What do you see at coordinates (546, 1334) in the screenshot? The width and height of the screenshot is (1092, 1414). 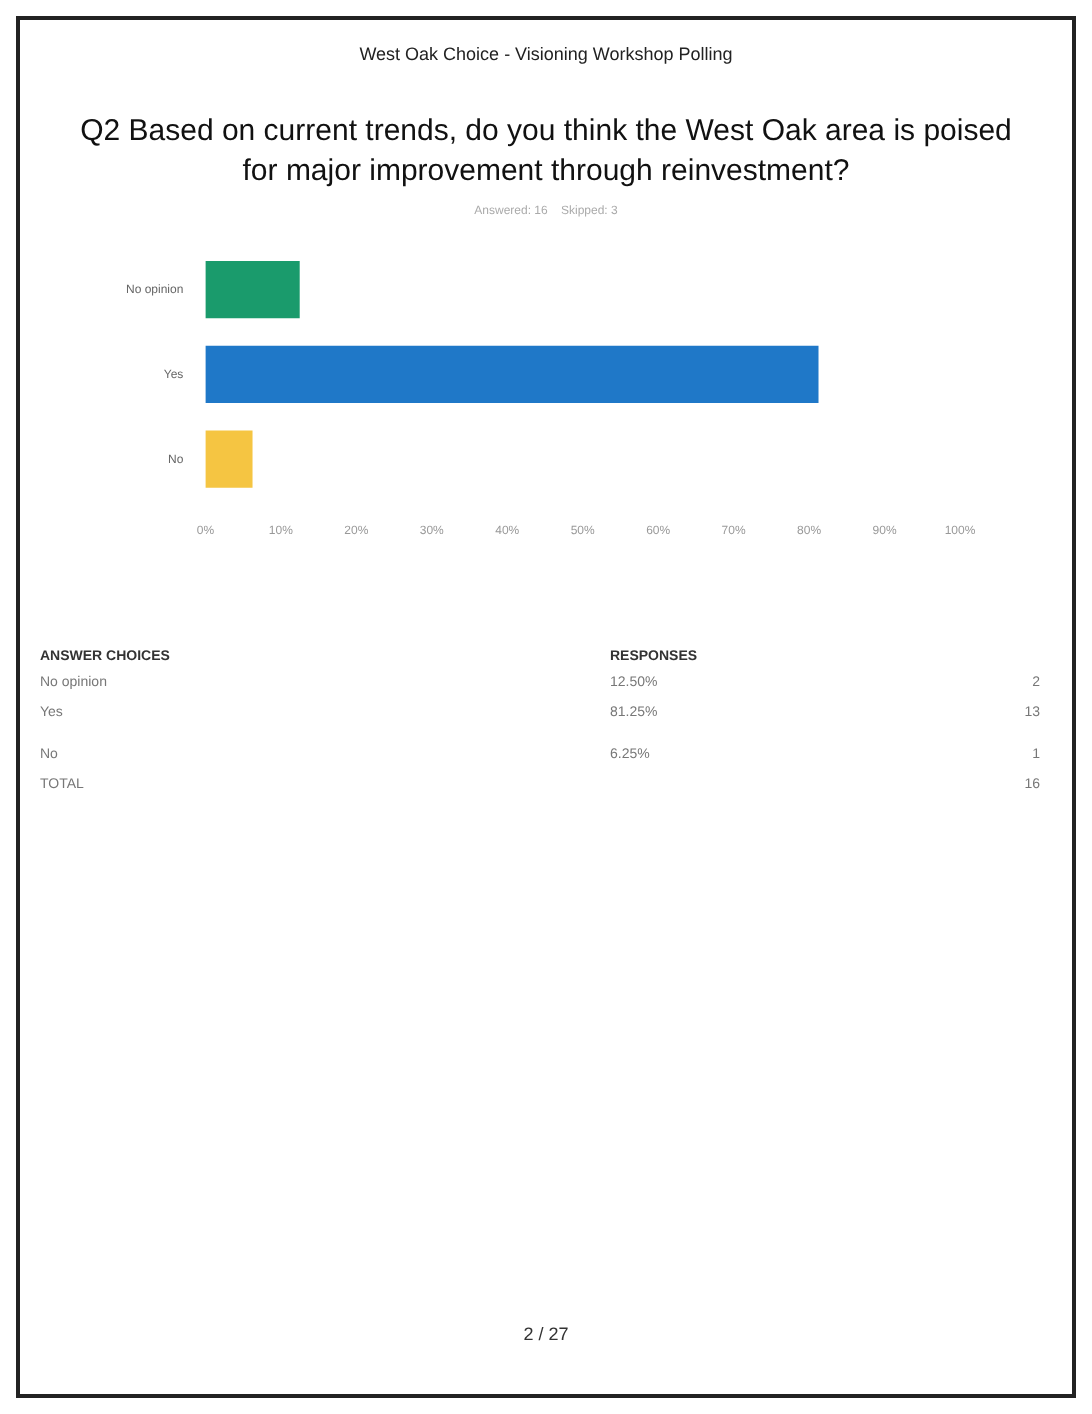 I see `text: 2 / 27` at bounding box center [546, 1334].